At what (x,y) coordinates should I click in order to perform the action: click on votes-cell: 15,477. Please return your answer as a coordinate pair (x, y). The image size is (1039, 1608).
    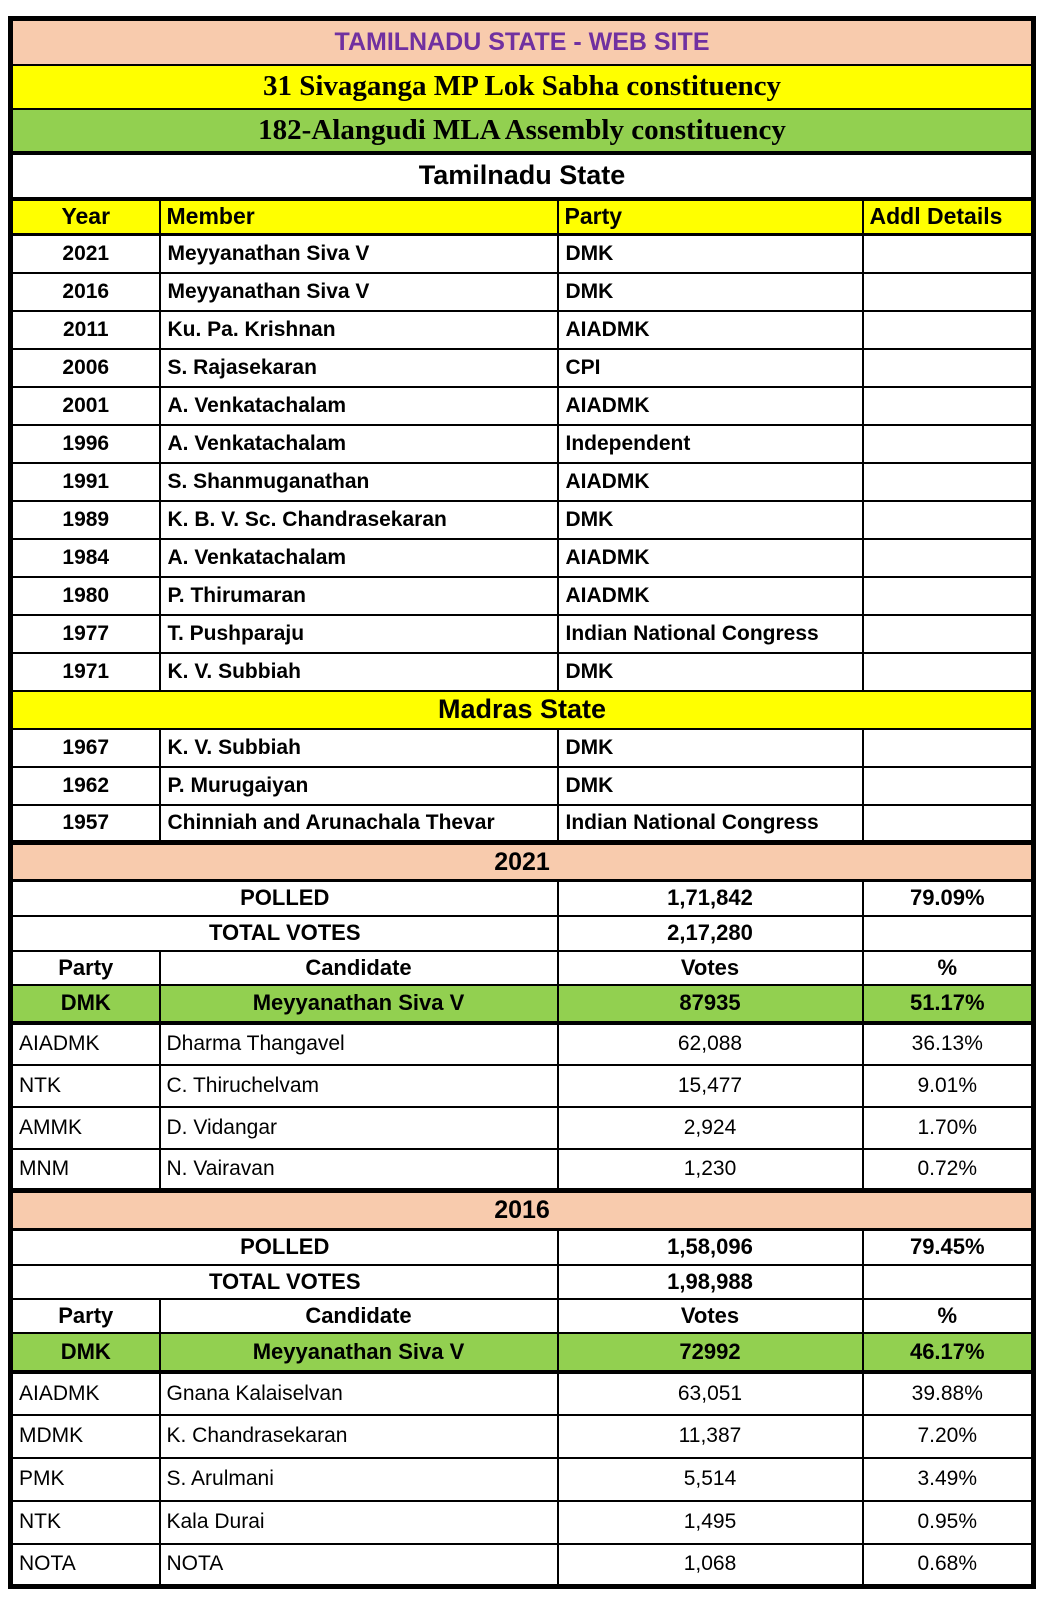
    Looking at the image, I should click on (710, 1085).